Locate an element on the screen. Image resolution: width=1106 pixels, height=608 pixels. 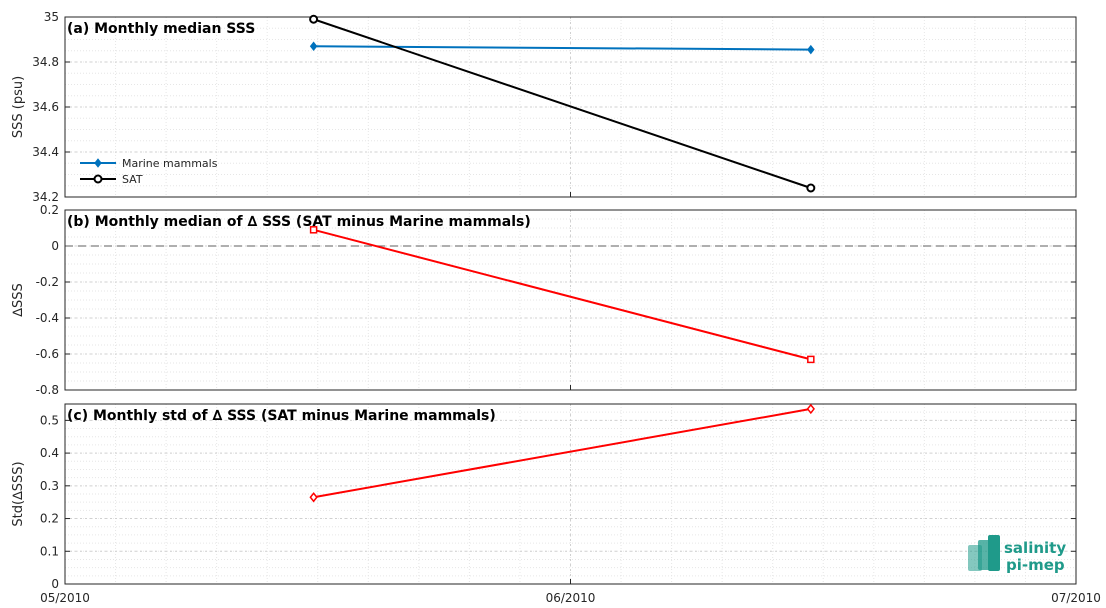
y-tick-label: 0.4 is located at coordinates (49, 453).